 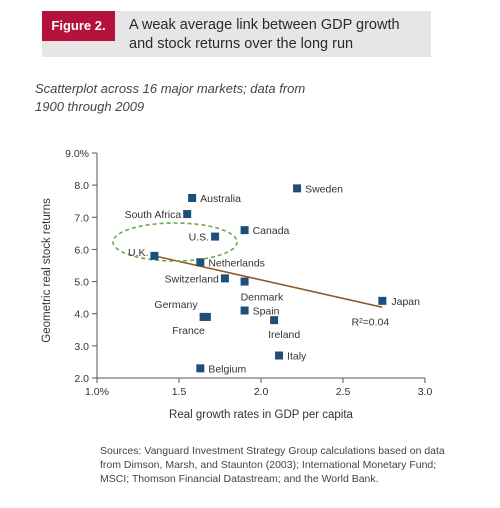 What do you see at coordinates (268, 282) in the screenshot?
I see `trend-line` at bounding box center [268, 282].